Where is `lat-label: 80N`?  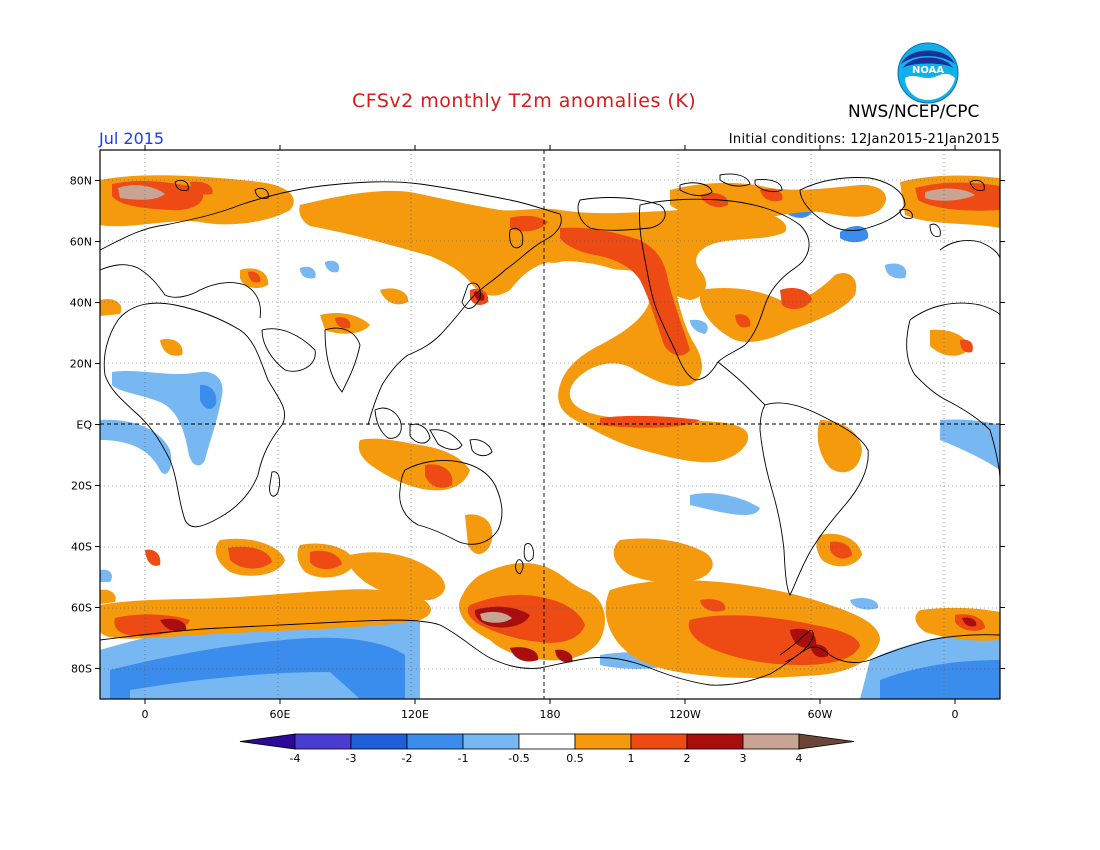 lat-label: 80N is located at coordinates (81, 181).